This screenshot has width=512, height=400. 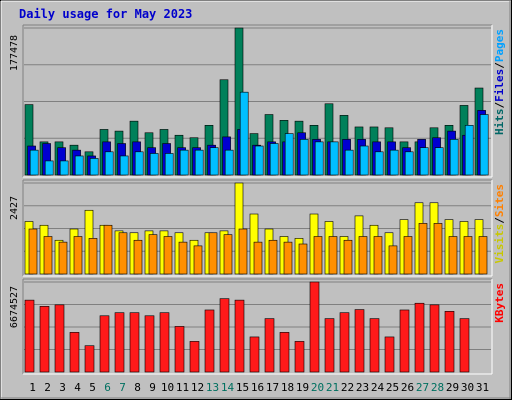 I want to click on x-tick-day-27: 27, so click(x=422, y=387).